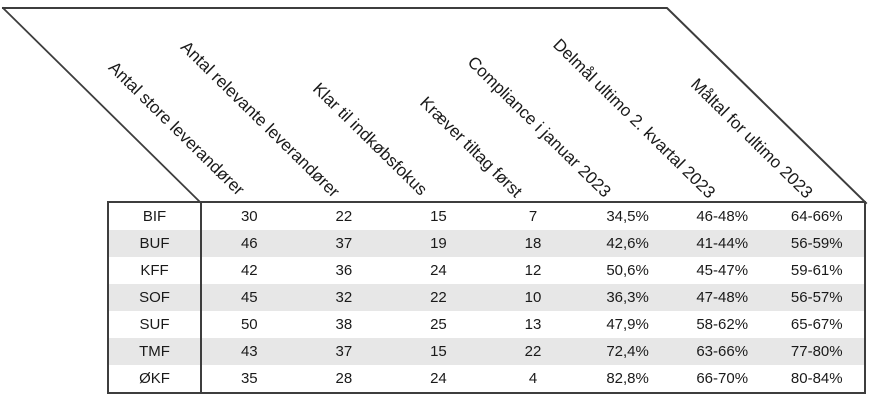 This screenshot has width=877, height=403. I want to click on data-cell: 65-67%, so click(816, 324).